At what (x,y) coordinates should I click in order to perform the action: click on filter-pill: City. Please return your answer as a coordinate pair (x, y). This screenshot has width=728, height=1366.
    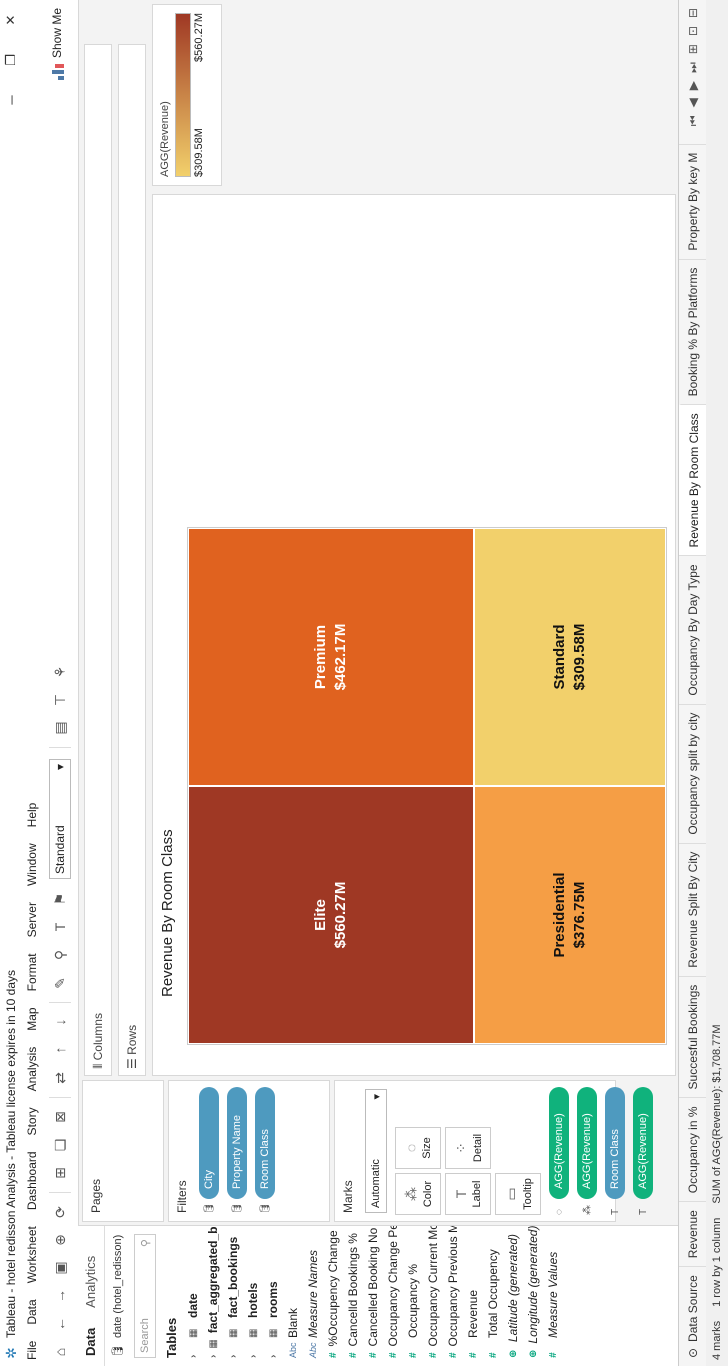
    Looking at the image, I should click on (209, 1143).